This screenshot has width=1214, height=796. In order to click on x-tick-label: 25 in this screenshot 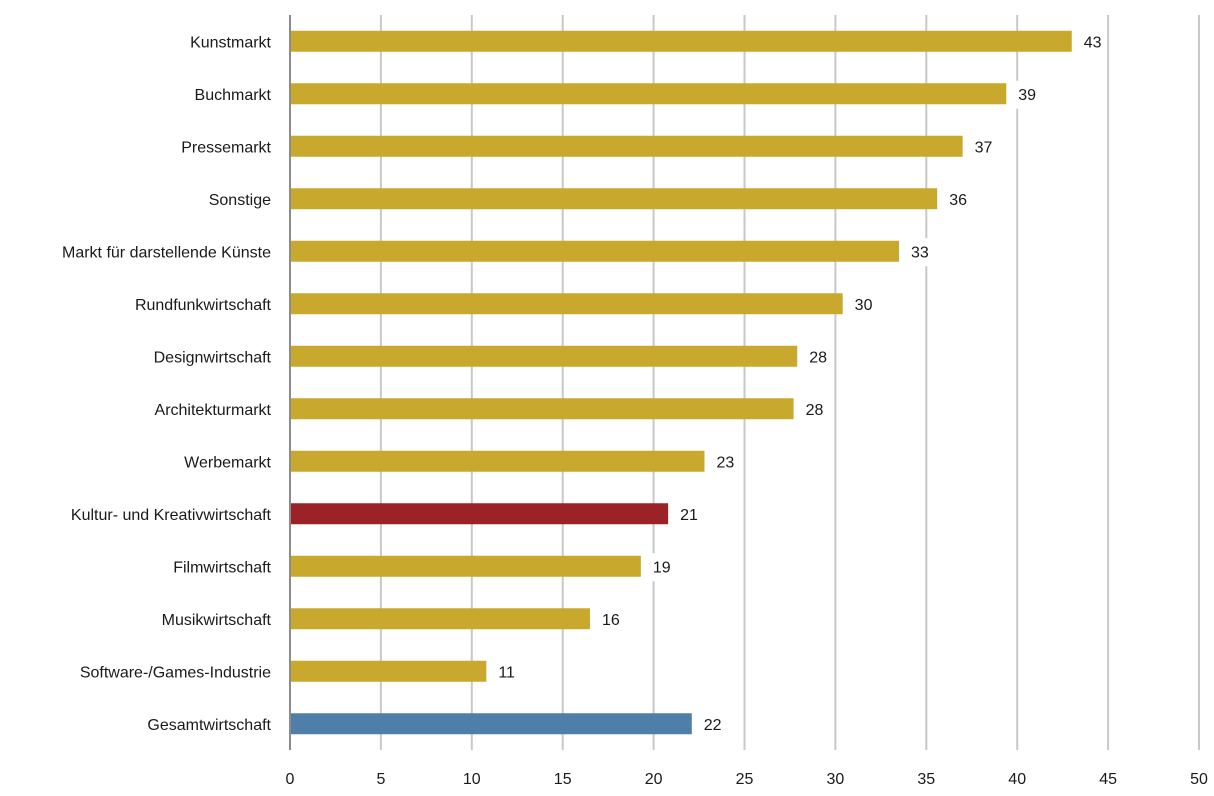, I will do `click(745, 779)`.